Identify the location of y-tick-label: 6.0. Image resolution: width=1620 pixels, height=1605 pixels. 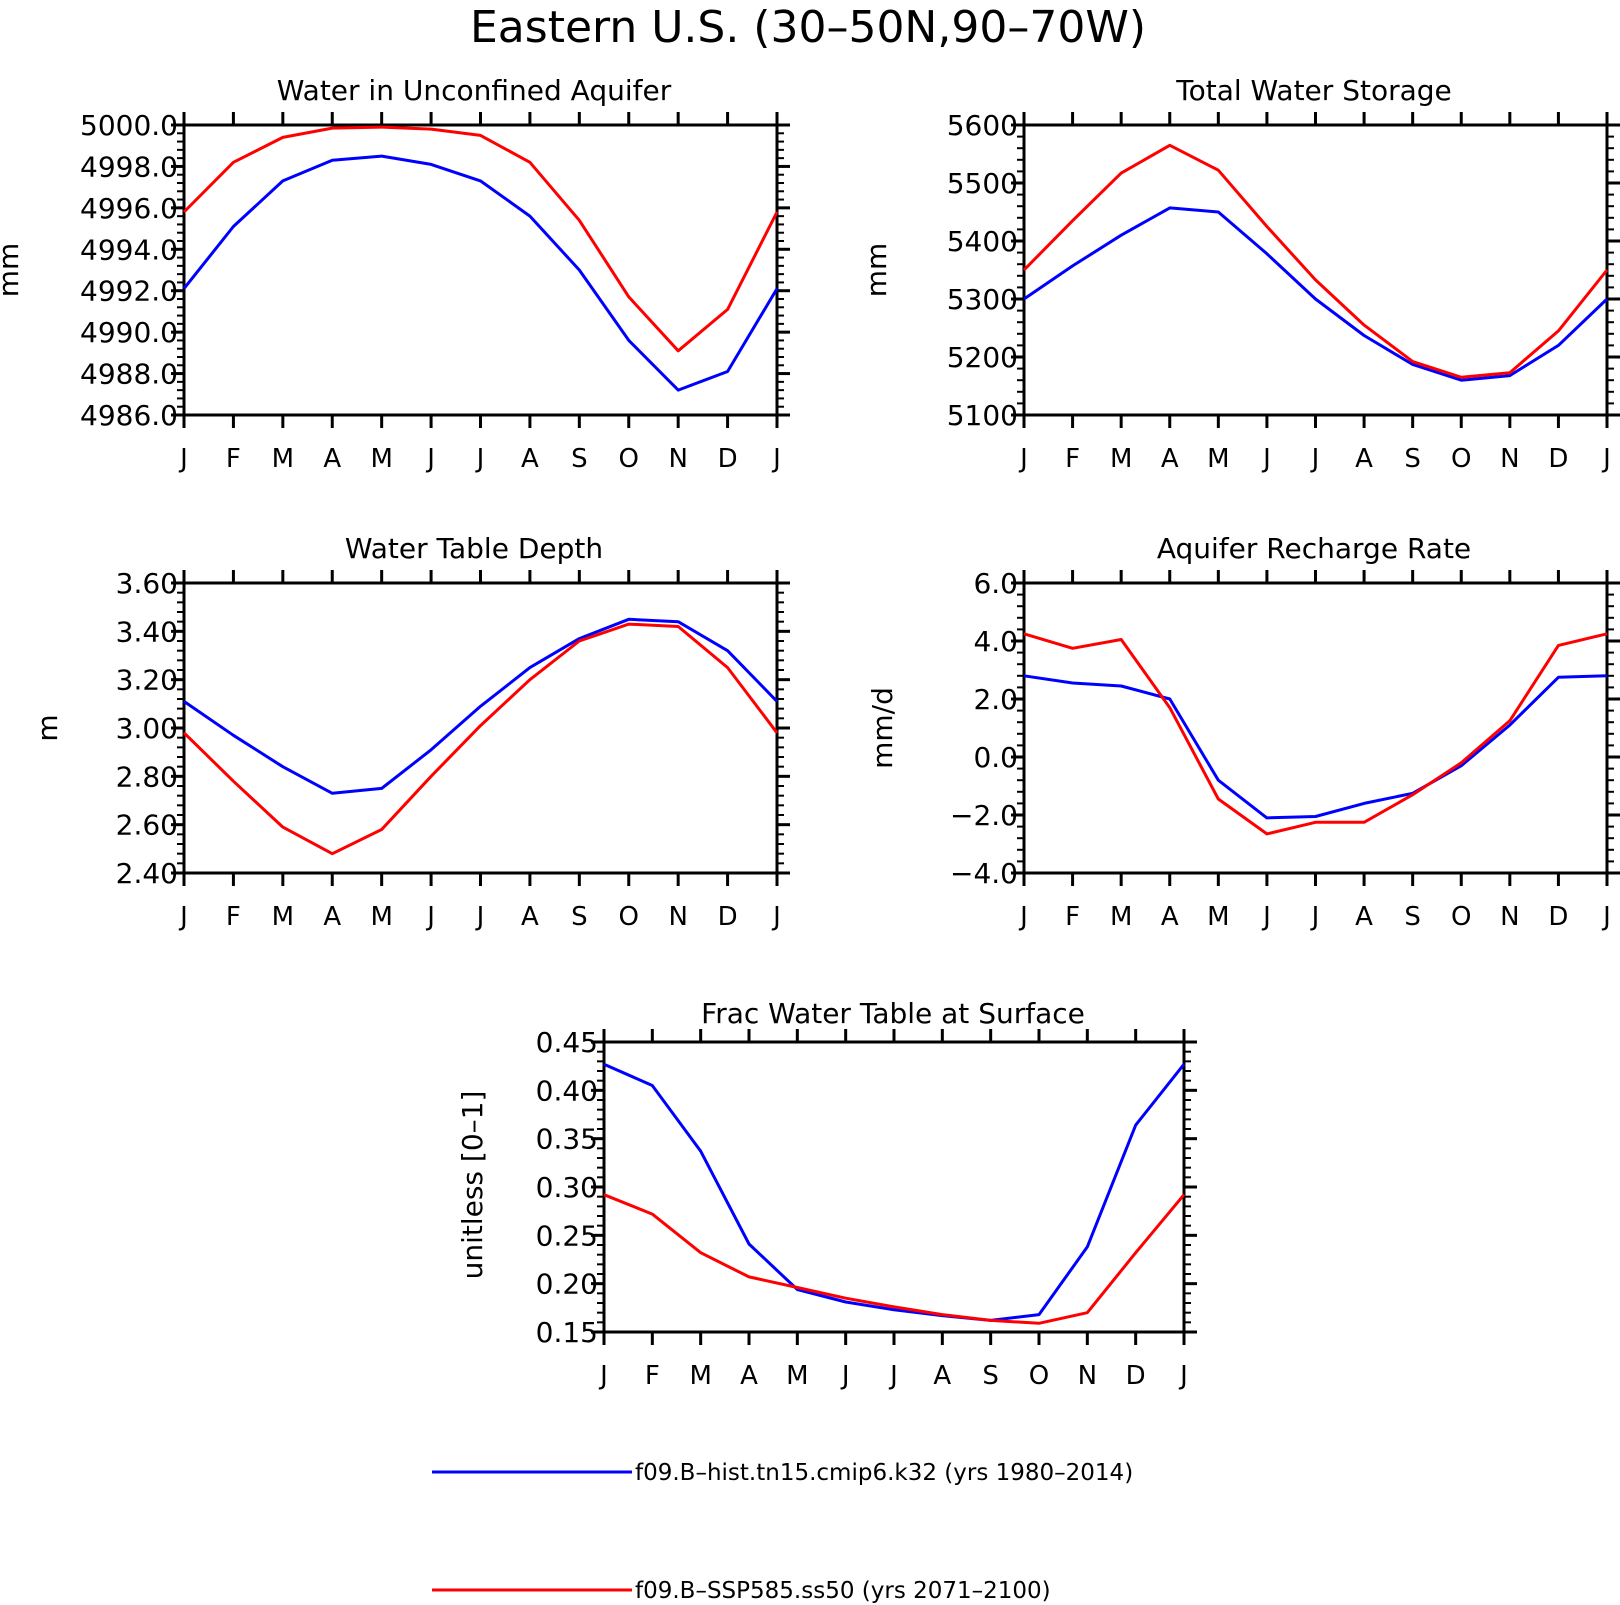
(995, 583).